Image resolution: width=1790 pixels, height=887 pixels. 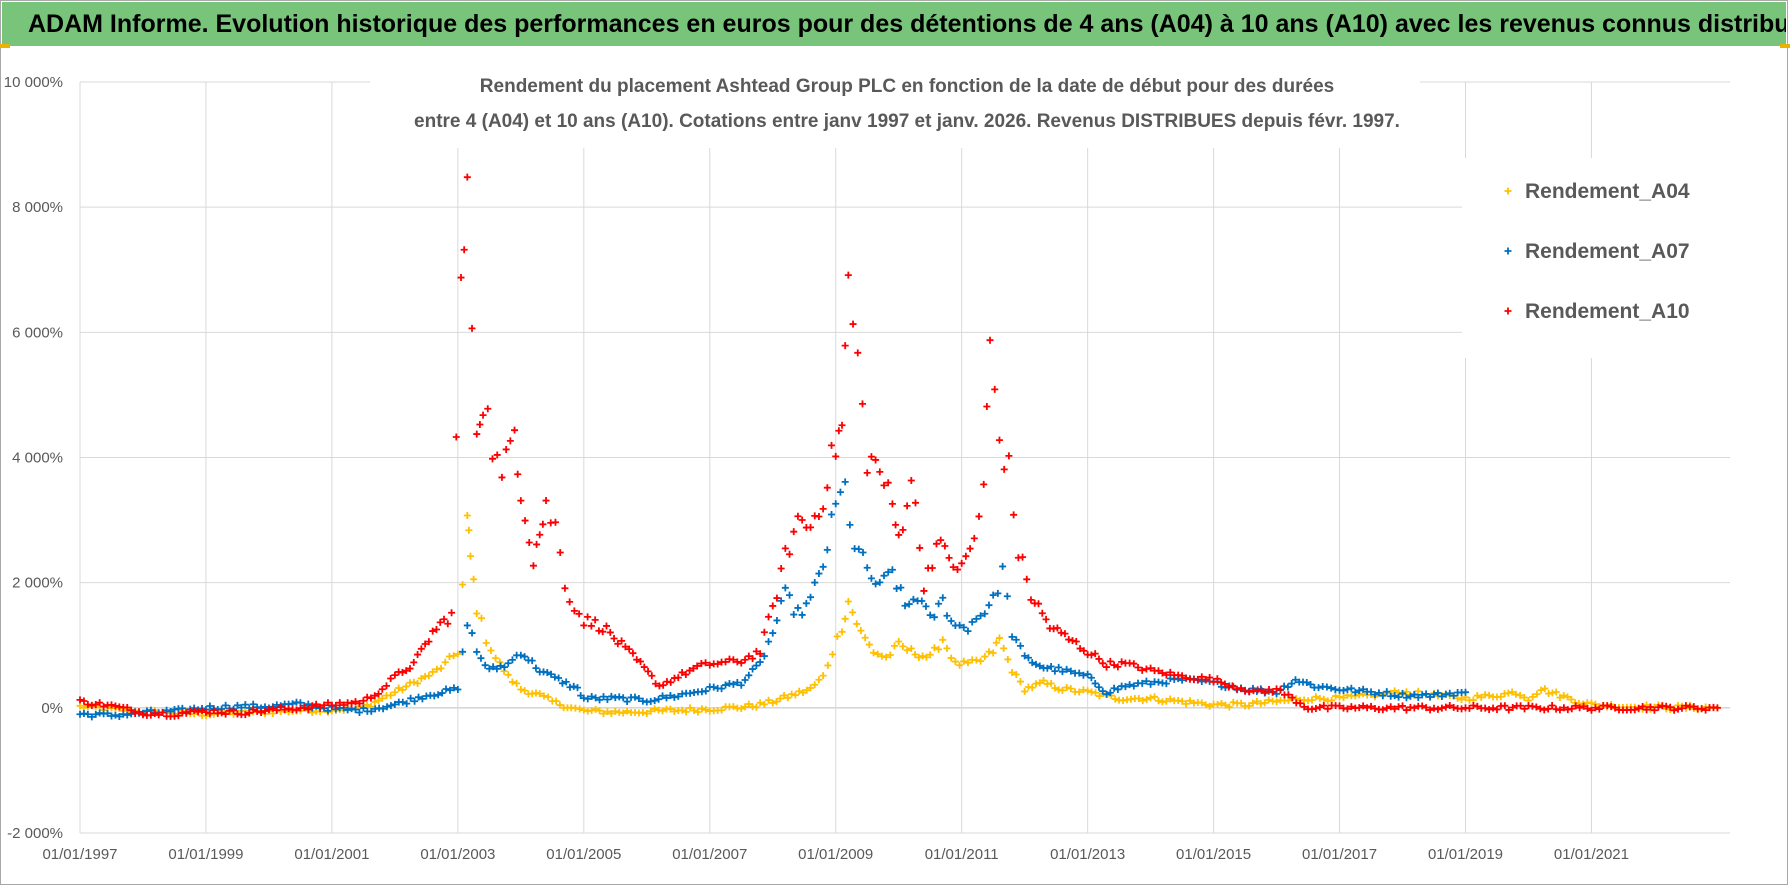 What do you see at coordinates (895, 108) in the screenshot?
I see `title-background` at bounding box center [895, 108].